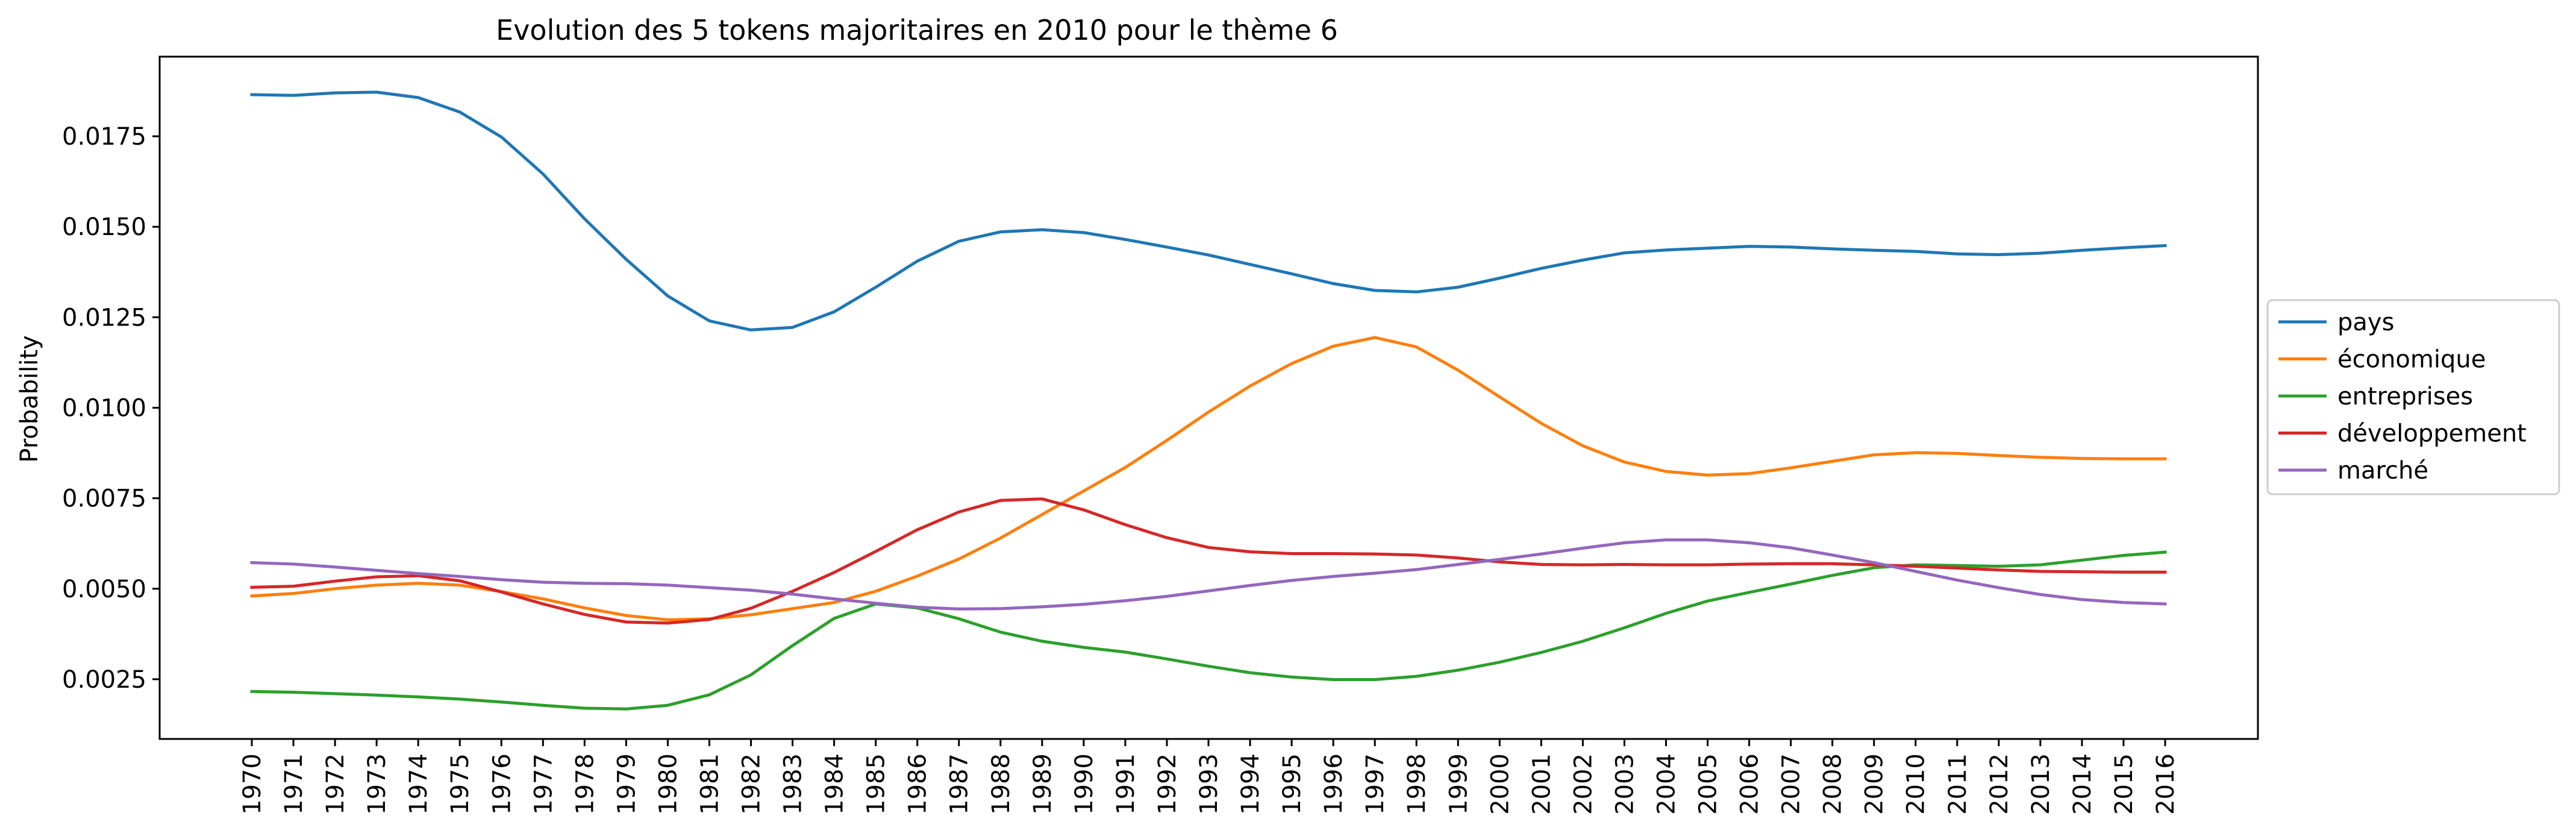  I want to click on x-tick-label: 1993, so click(1209, 784).